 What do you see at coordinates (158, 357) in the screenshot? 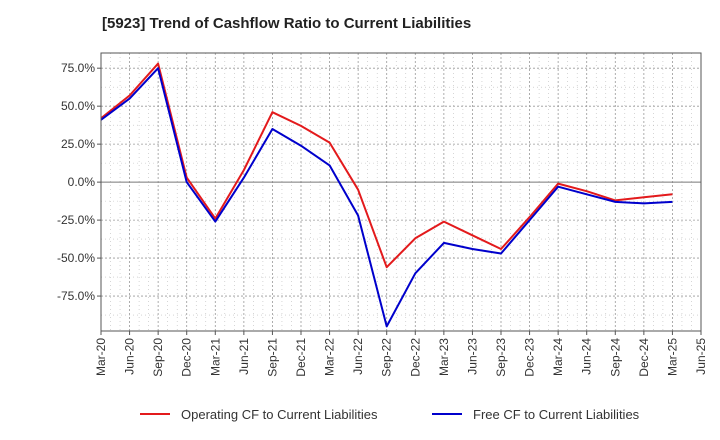
I see `x-tick-label: Sep-20` at bounding box center [158, 357].